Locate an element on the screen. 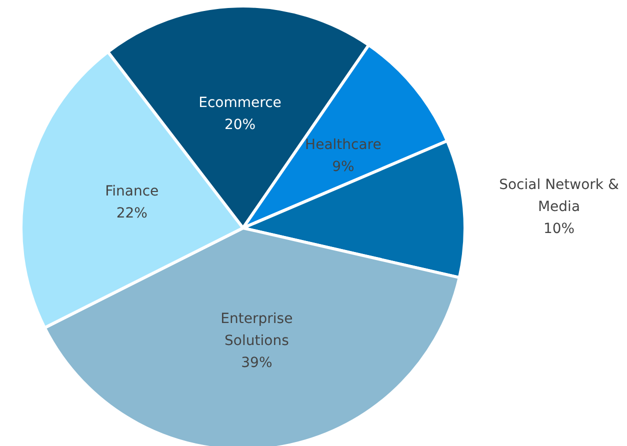  data-label: 10% is located at coordinates (559, 228).